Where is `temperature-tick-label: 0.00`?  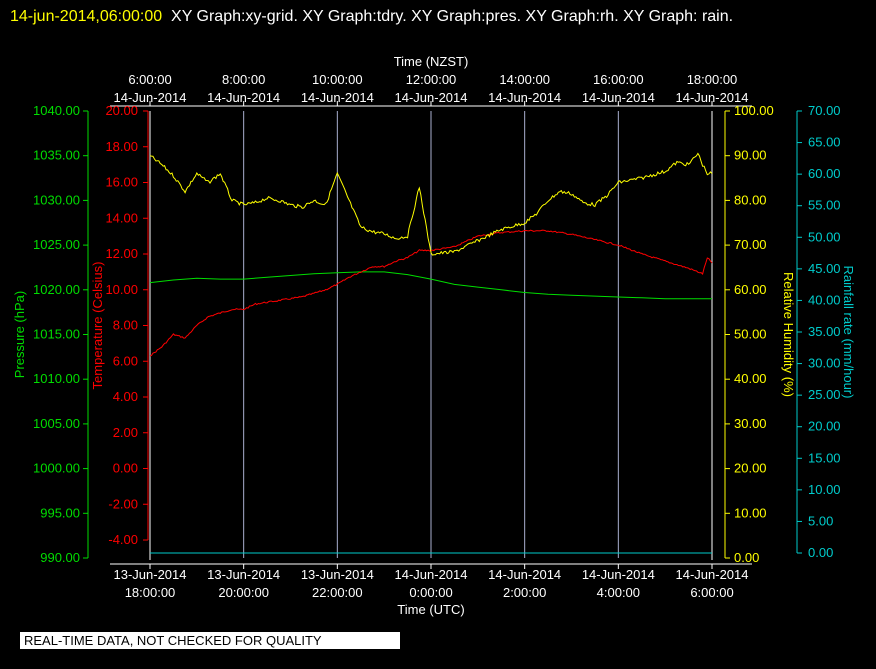
temperature-tick-label: 0.00 is located at coordinates (125, 468).